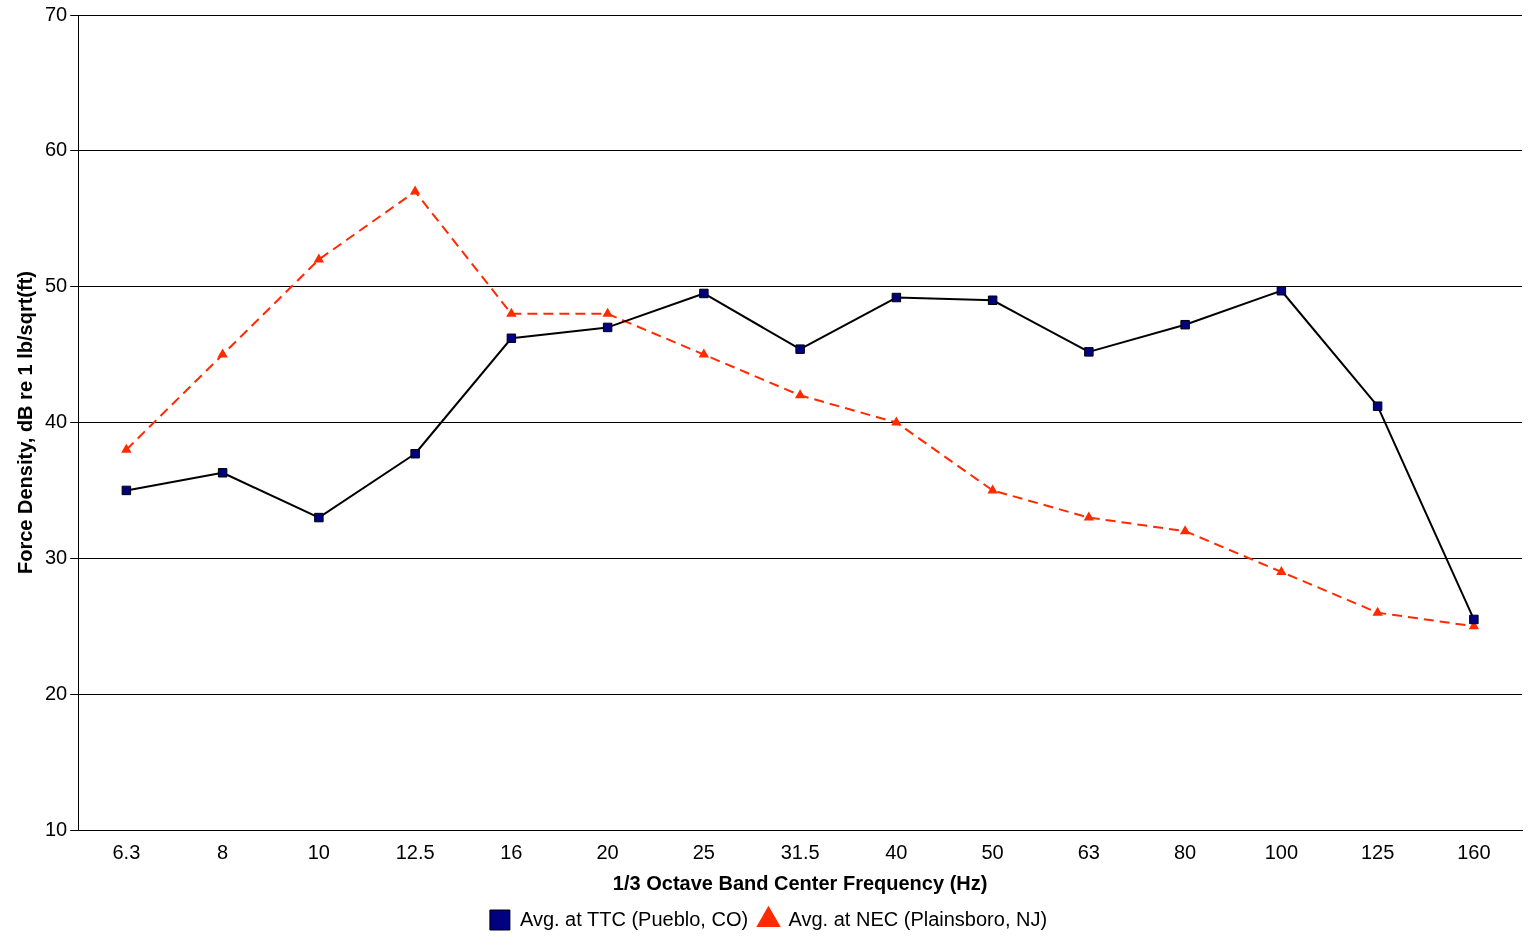  What do you see at coordinates (223, 851) in the screenshot?
I see `x-tick-label: 8` at bounding box center [223, 851].